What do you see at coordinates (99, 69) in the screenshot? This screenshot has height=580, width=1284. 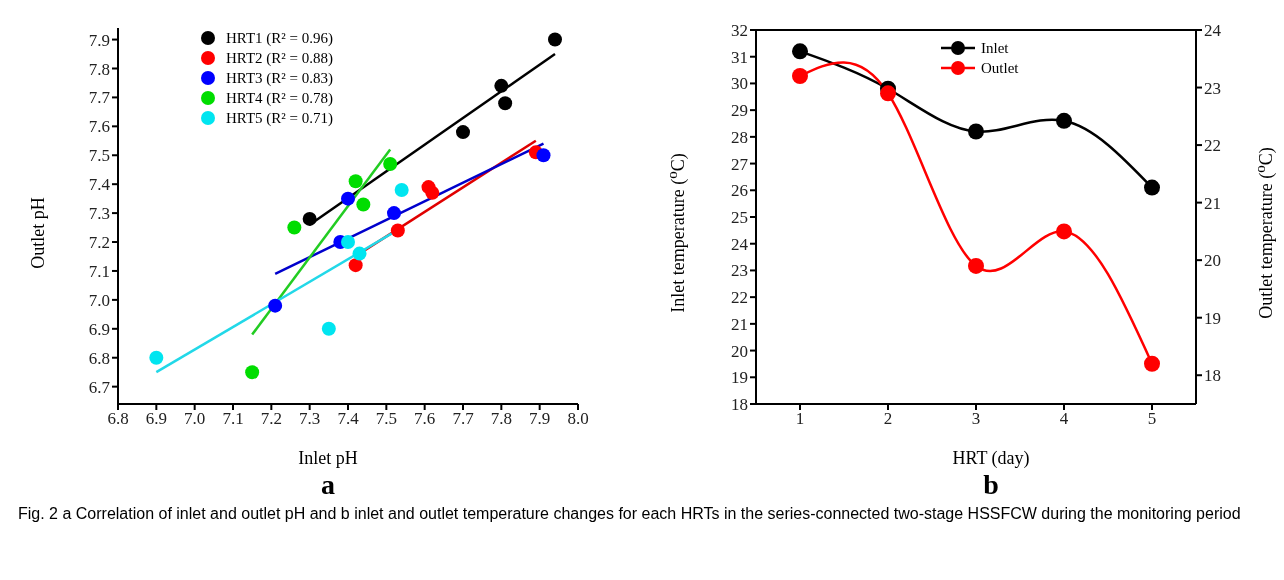 I see `y-tick-label: 7.8` at bounding box center [99, 69].